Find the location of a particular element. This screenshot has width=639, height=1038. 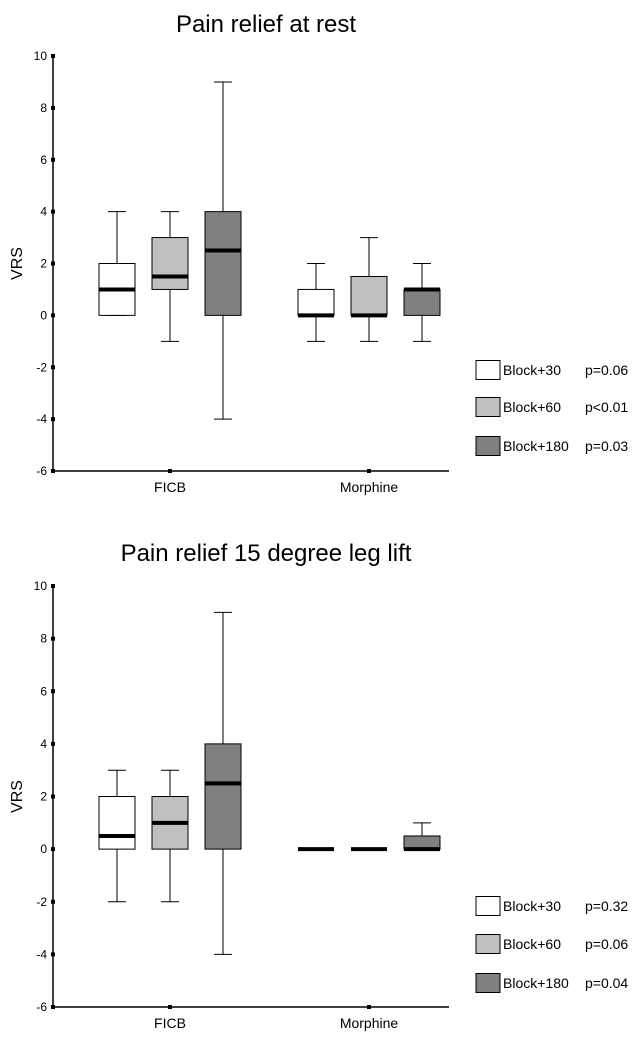

box-block60-morphine is located at coordinates (369, 295).